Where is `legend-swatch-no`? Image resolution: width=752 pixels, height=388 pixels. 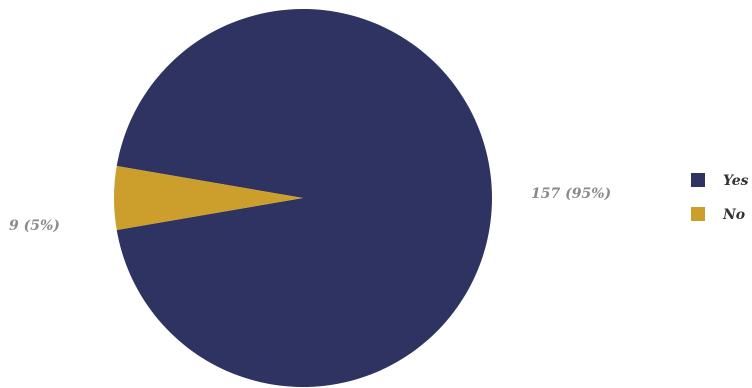 legend-swatch-no is located at coordinates (698, 214).